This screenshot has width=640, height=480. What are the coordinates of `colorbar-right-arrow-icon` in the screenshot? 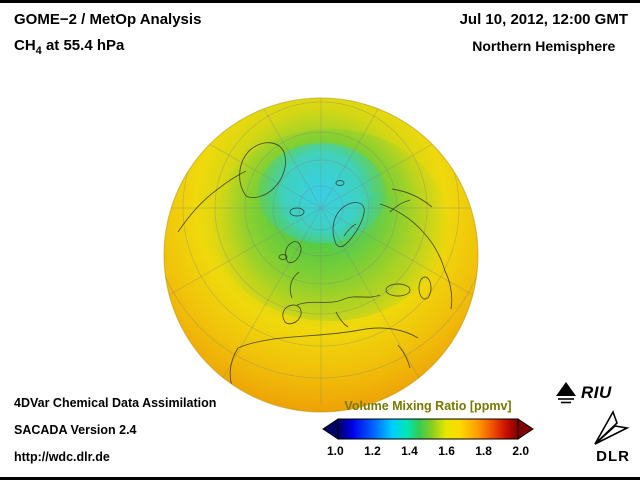 It's located at (525, 429).